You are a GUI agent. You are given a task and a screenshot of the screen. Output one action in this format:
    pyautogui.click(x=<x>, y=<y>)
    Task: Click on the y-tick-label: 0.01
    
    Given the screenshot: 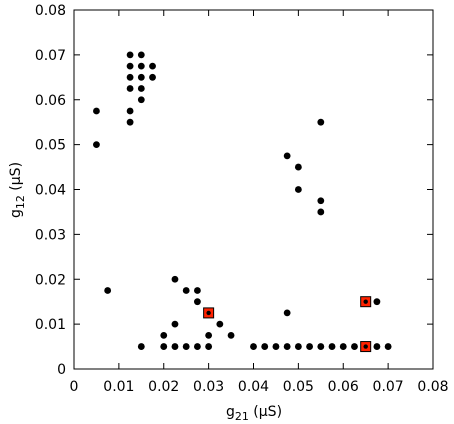 What is the action you would take?
    pyautogui.click(x=50, y=325)
    